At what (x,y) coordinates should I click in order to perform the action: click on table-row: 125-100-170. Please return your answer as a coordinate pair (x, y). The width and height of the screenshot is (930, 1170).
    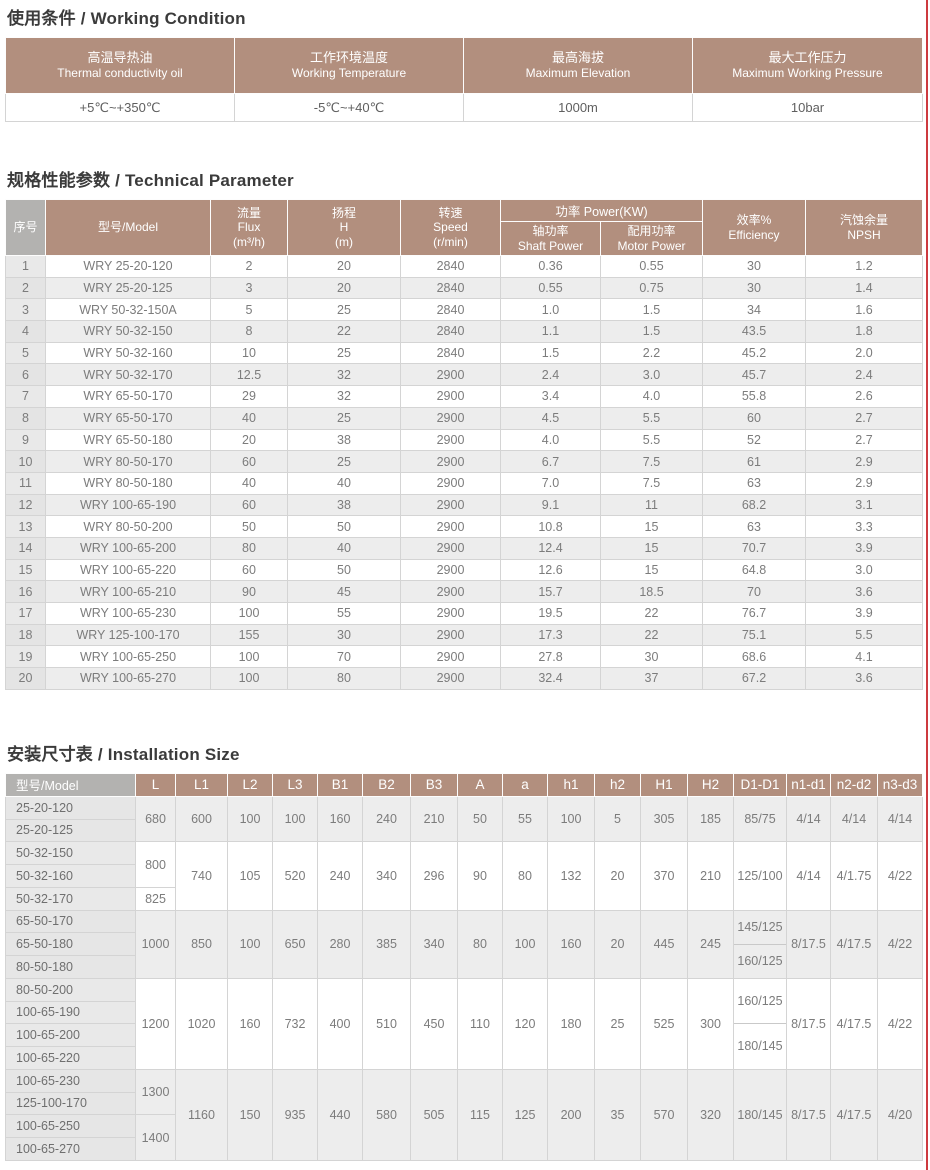
    Looking at the image, I should click on (464, 1103).